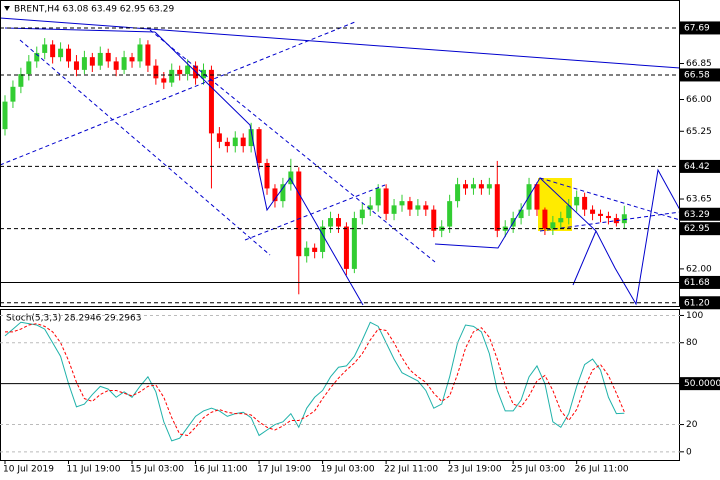  Describe the element at coordinates (697, 28) in the screenshot. I see `level-label: 67.69` at that location.